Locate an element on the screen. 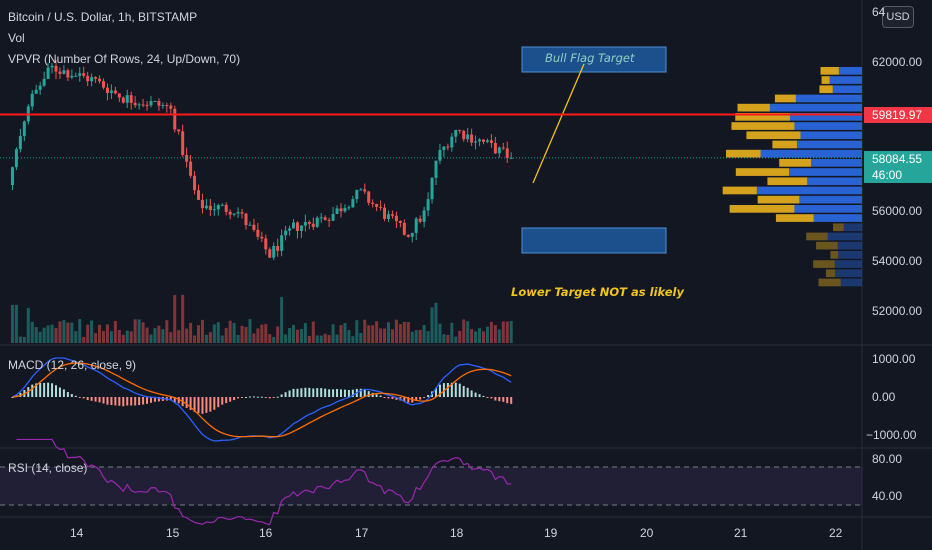 The height and width of the screenshot is (550, 932). volume-indicator-label: Vol is located at coordinates (16, 38).